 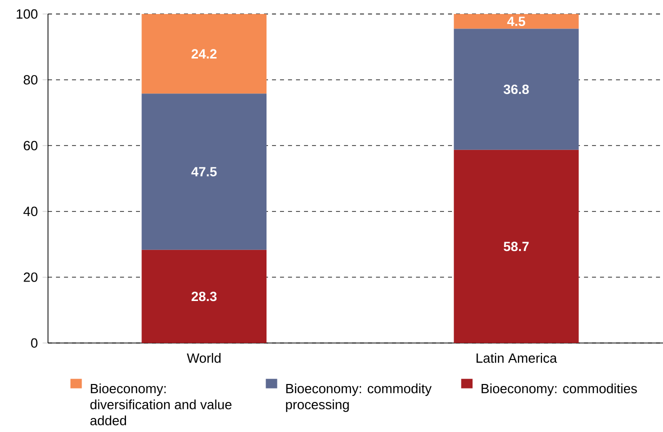 What do you see at coordinates (161, 405) in the screenshot?
I see `legend-label: Bioeconomy: diversification and value added` at bounding box center [161, 405].